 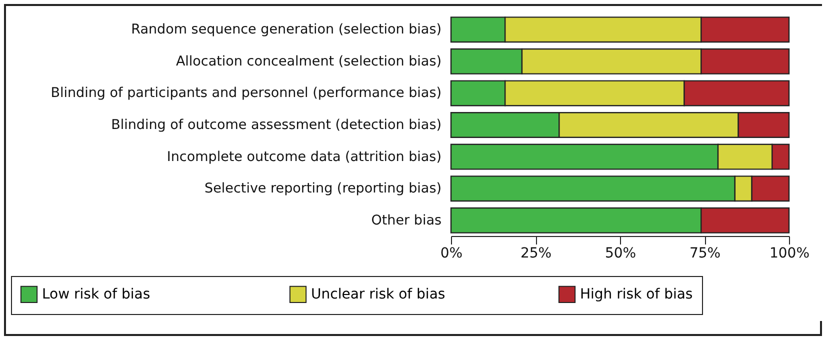 What do you see at coordinates (323, 188) in the screenshot?
I see `y-tick-label: Selective reporting (reporting bias)` at bounding box center [323, 188].